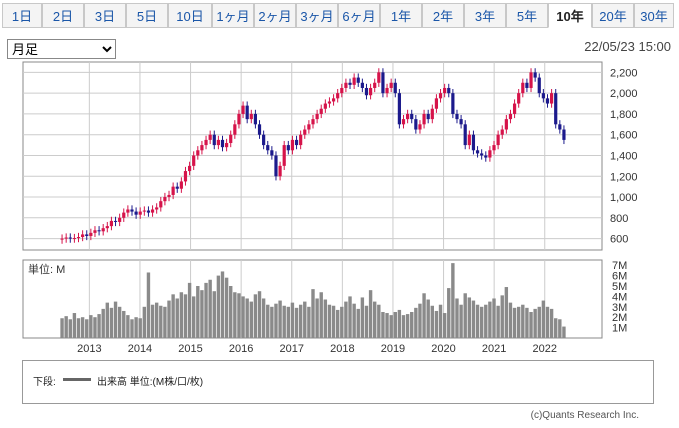  Describe the element at coordinates (393, 349) in the screenshot. I see `x-tick-label: 2019` at that location.